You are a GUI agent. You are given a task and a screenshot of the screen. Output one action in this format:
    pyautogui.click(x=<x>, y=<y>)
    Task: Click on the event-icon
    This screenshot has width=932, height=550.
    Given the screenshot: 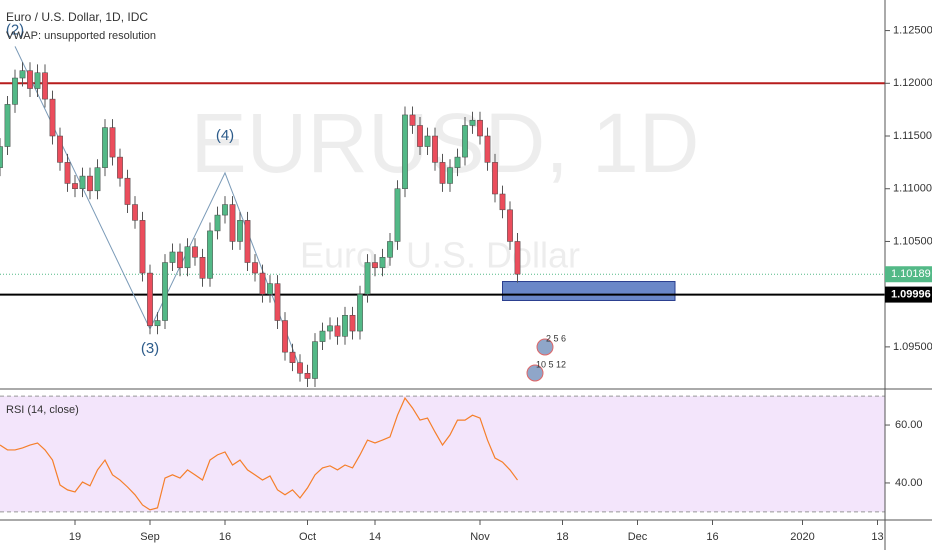 What is the action you would take?
    pyautogui.click(x=545, y=347)
    